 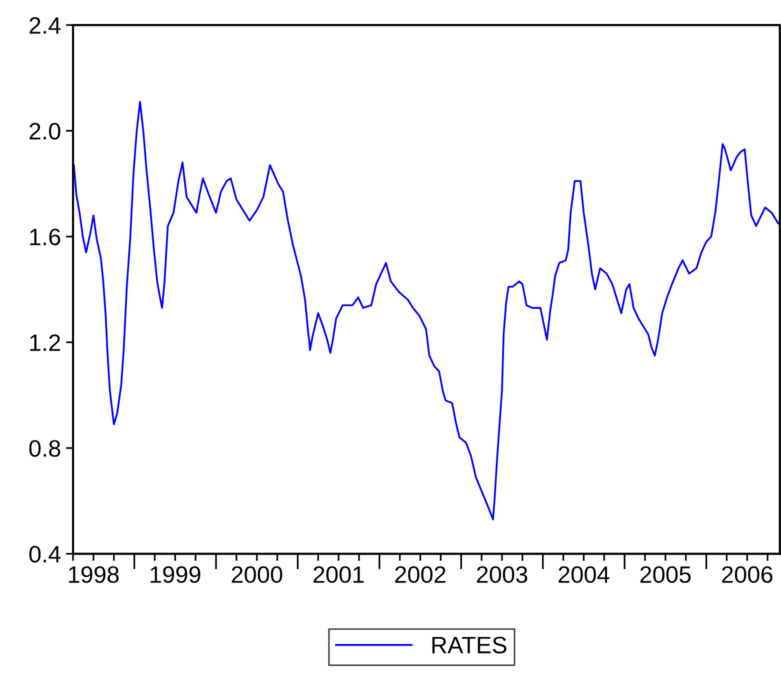 I want to click on x-tick-label: 2006, so click(x=747, y=574).